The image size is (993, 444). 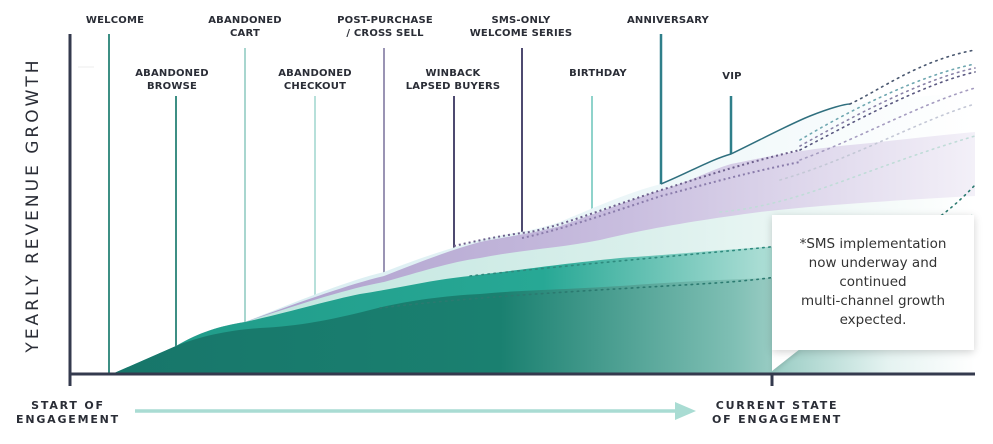 What do you see at coordinates (68, 412) in the screenshot?
I see `x-axis-start-label: START OF ENGAGEMENT` at bounding box center [68, 412].